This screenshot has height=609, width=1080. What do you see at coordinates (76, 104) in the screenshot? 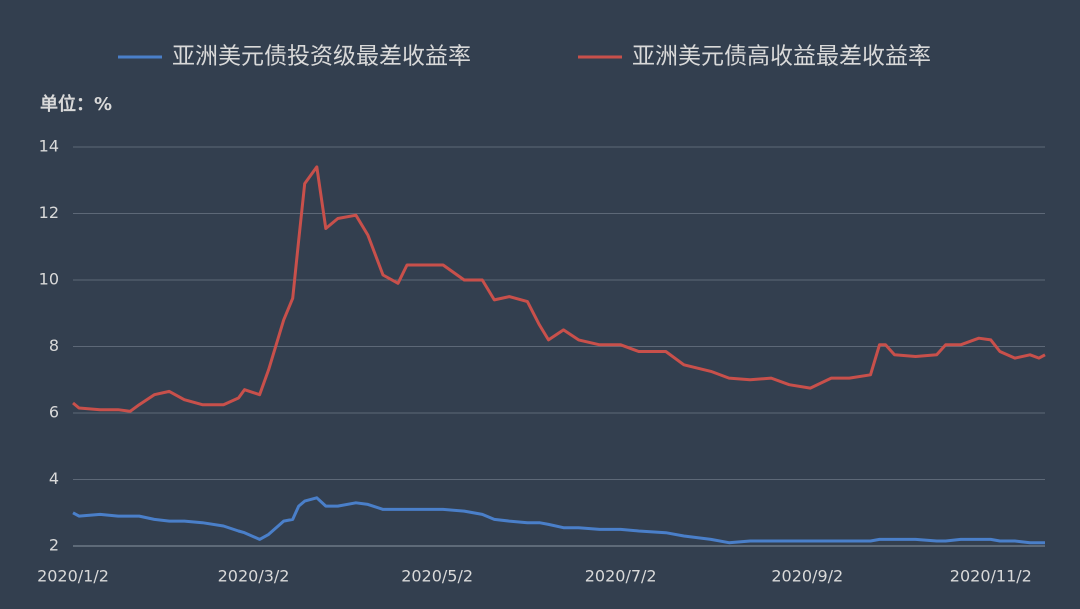
I see `unit-label: 单位：%` at bounding box center [76, 104].